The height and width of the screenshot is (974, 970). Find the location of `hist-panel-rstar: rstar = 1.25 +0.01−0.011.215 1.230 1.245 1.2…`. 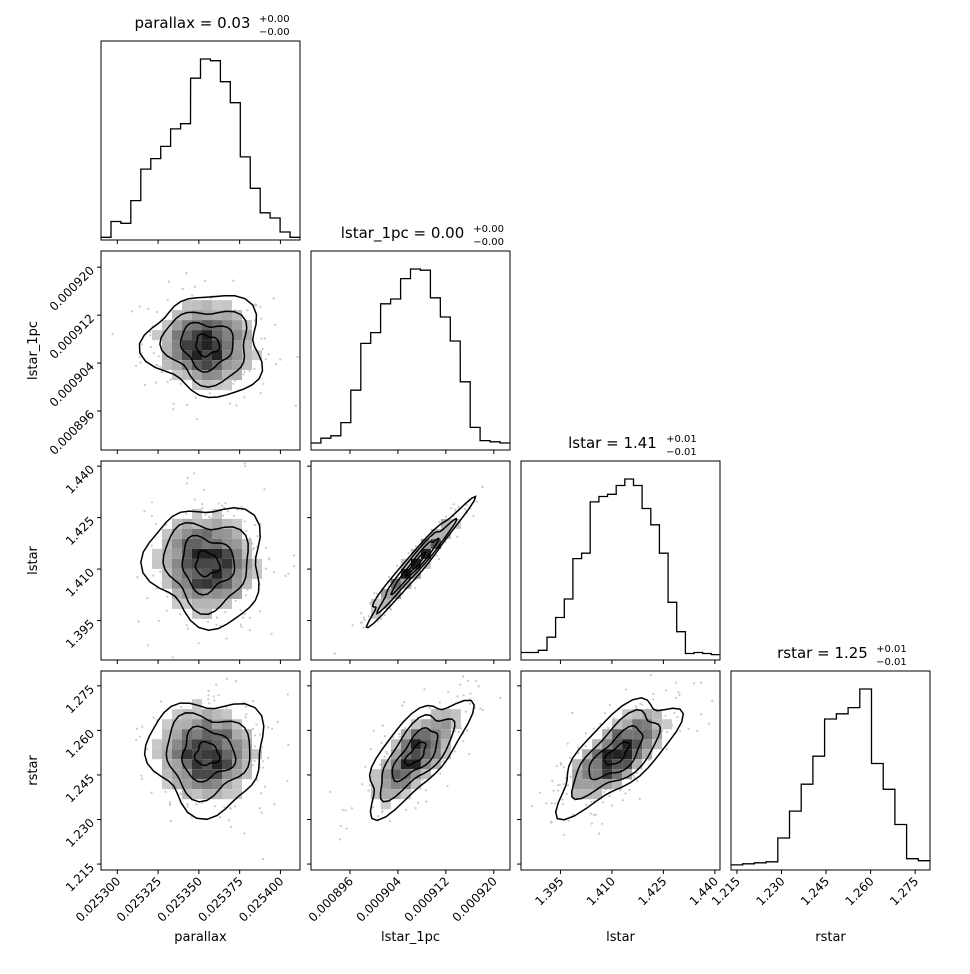

hist-panel-rstar: rstar = 1.25 +0.01−0.011.215 1.230 1.245 1.2… is located at coordinates (820, 776).